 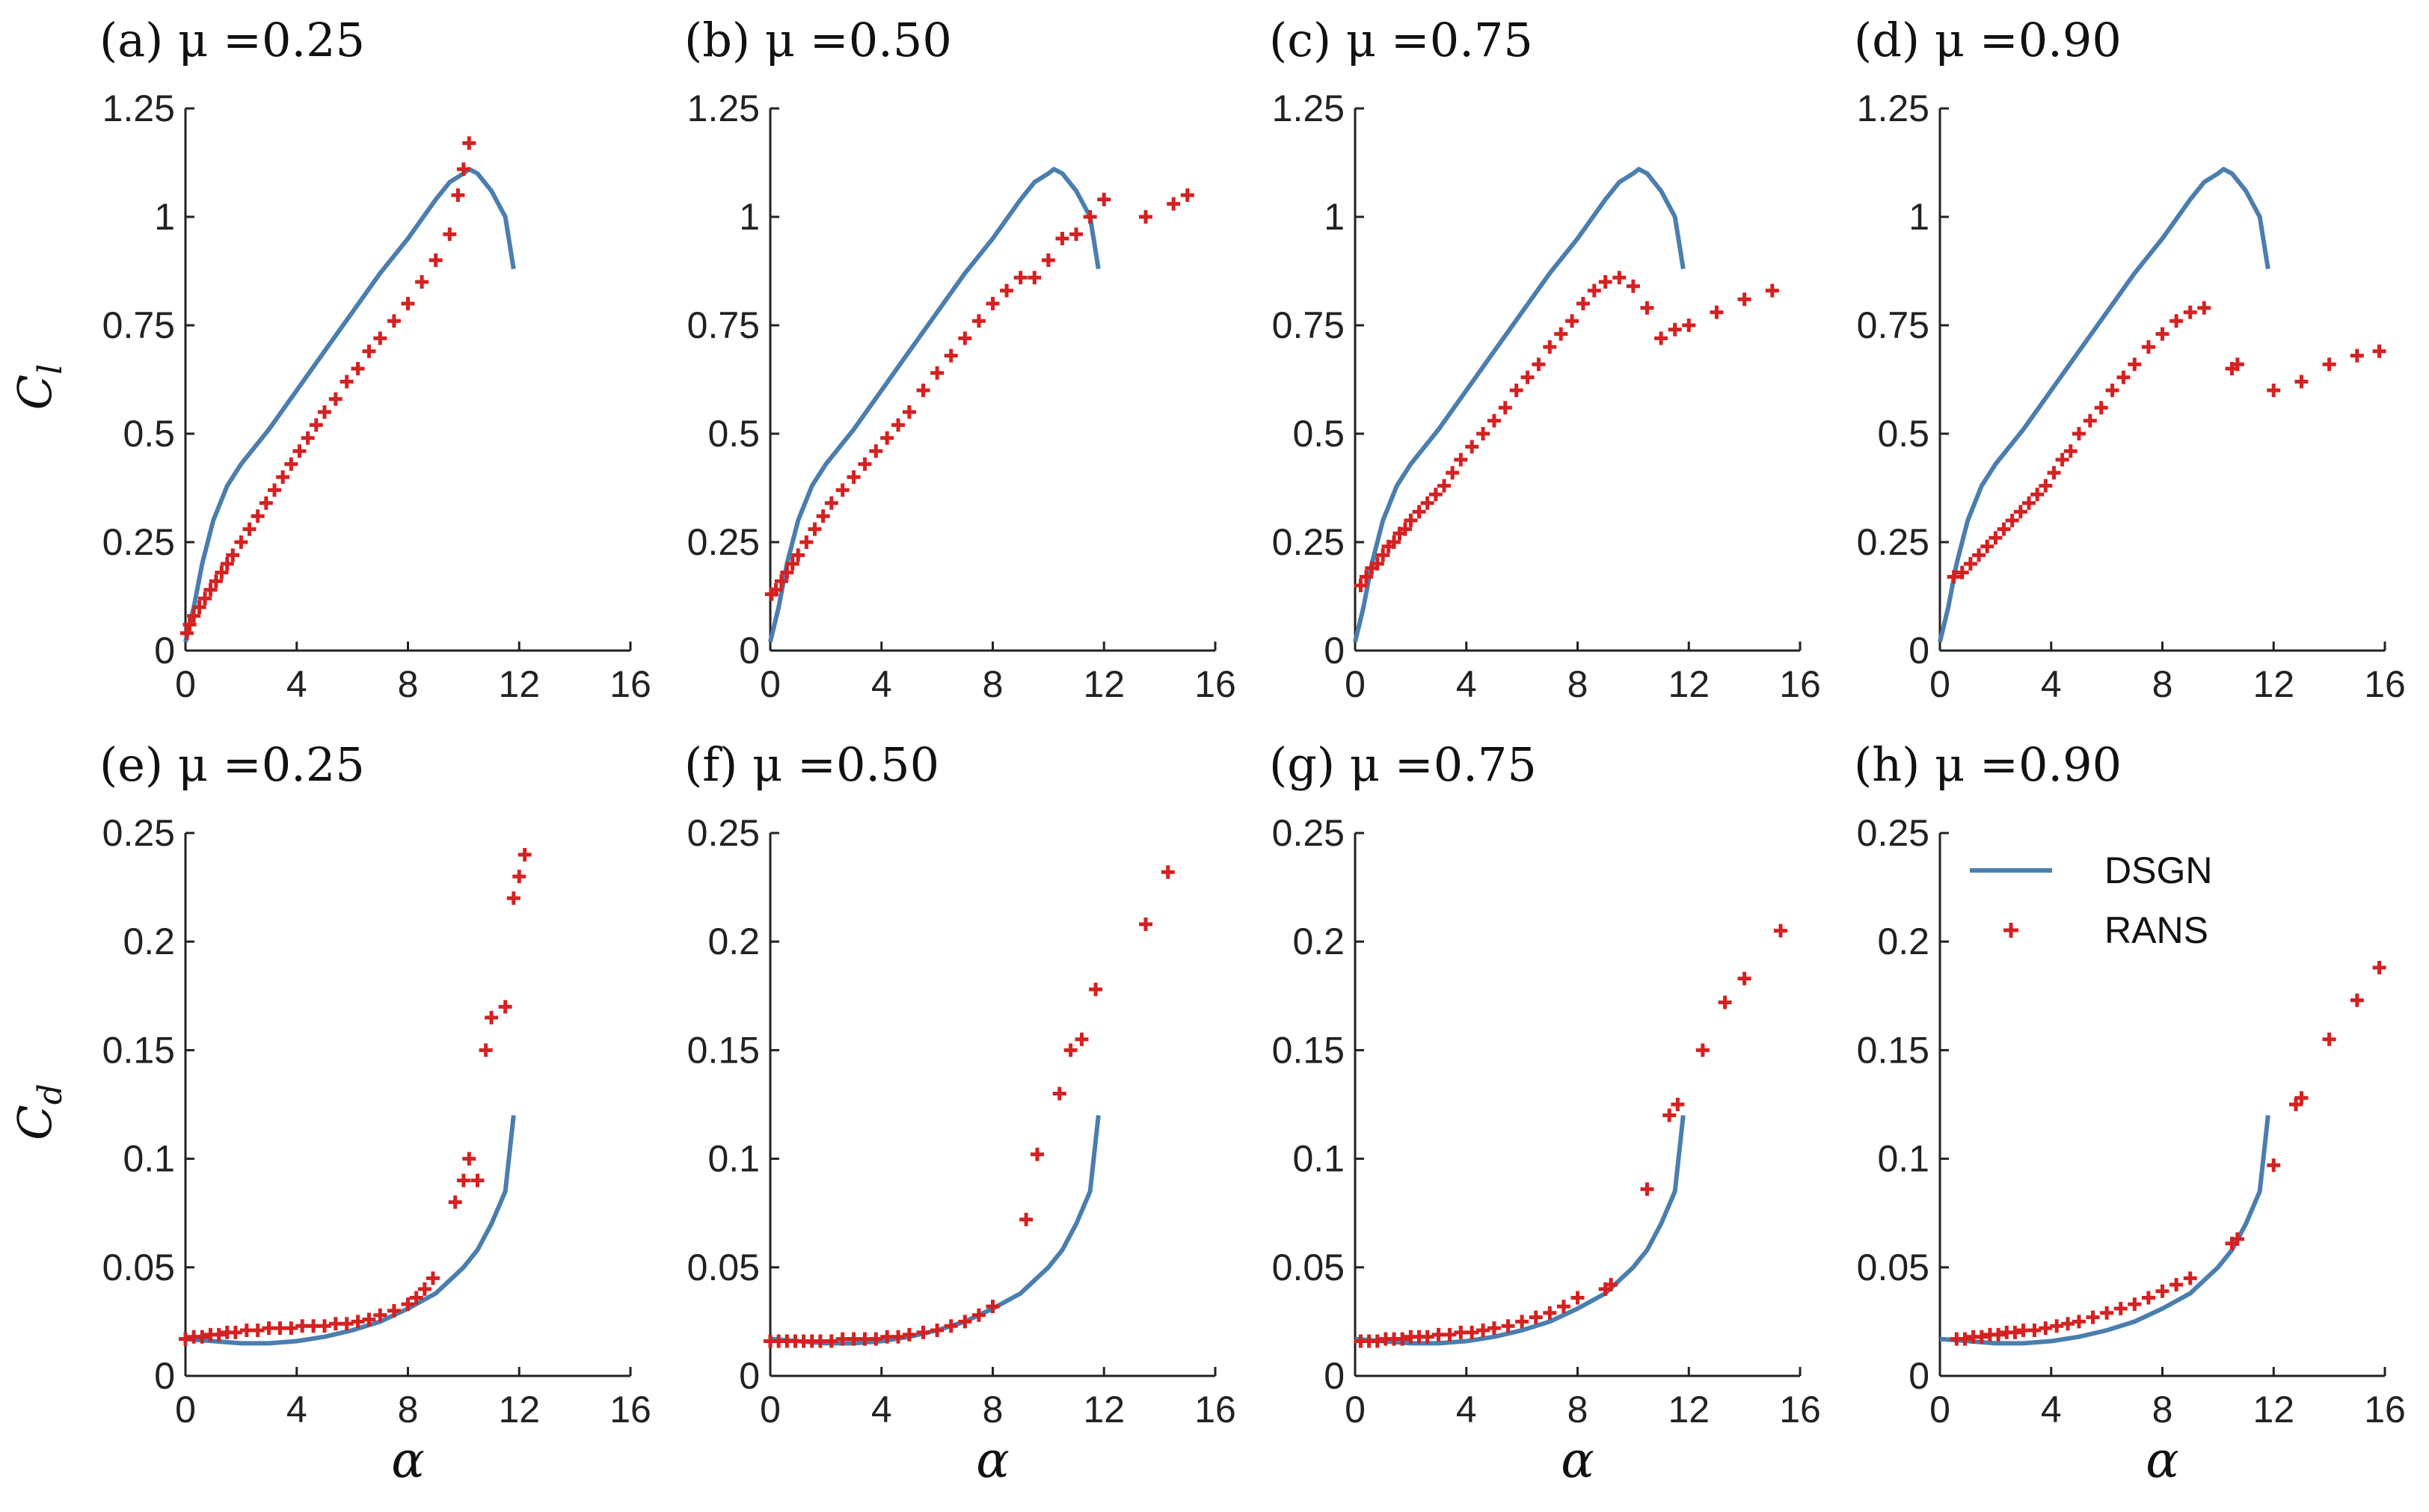 I want to click on panel-title: (g) μ =0.75, so click(x=1403, y=764).